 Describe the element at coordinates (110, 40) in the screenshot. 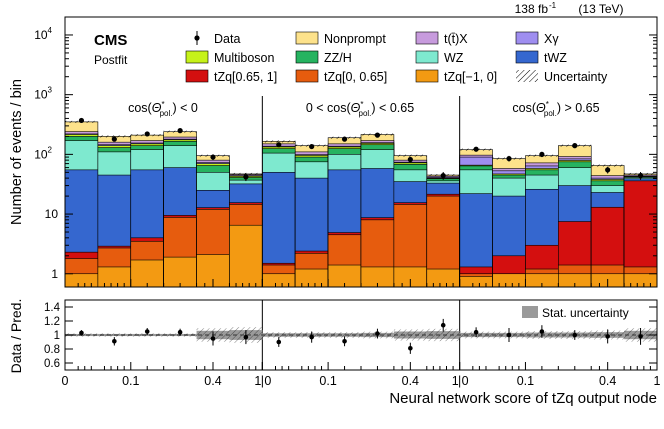

I see `experiment-label: CMS` at that location.